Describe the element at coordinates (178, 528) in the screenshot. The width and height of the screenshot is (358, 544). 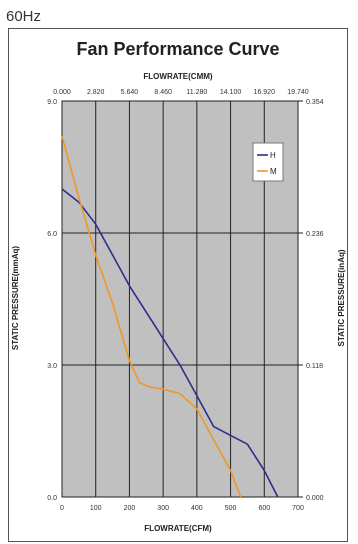
I see `x-axis-title: FLOWRATE(CFM)` at that location.